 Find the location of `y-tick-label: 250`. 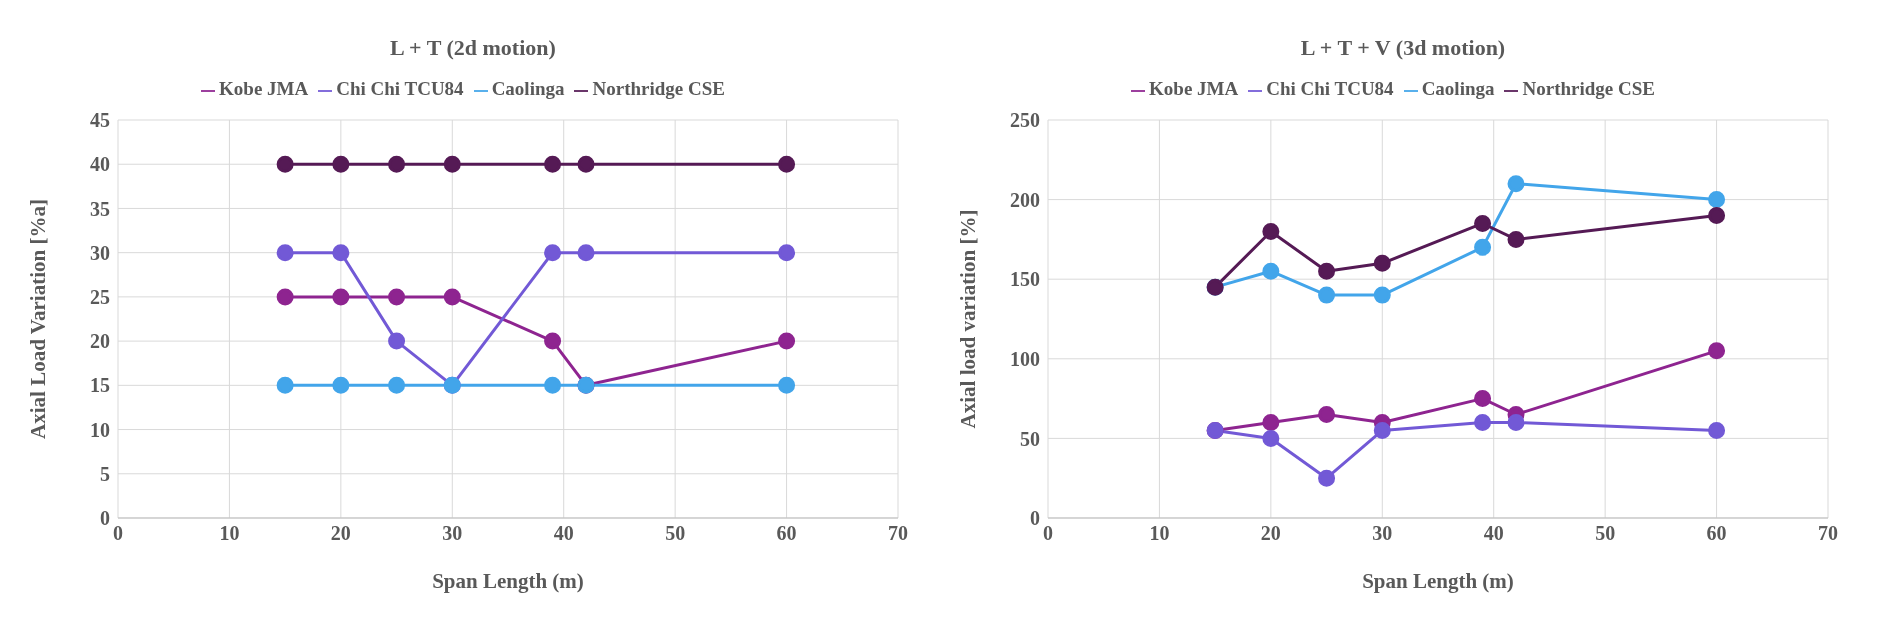

y-tick-label: 250 is located at coordinates (1025, 120).